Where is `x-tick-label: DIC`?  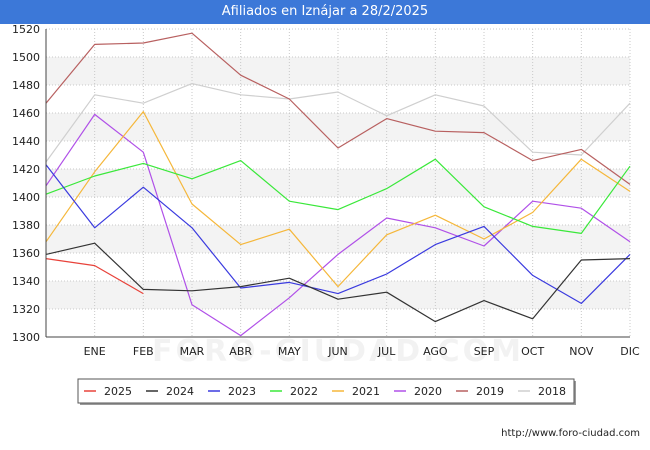 x-tick-label: DIC is located at coordinates (630, 351).